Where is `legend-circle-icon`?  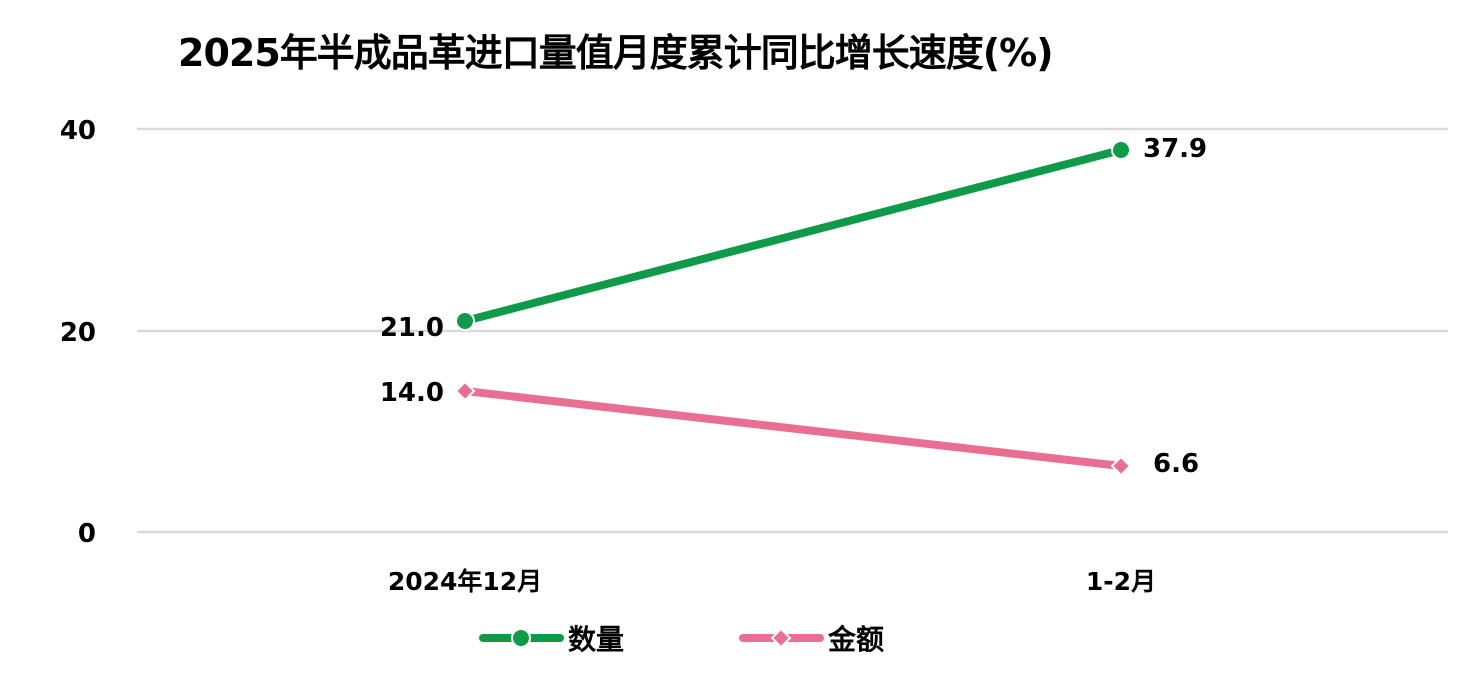
legend-circle-icon is located at coordinates (521, 638).